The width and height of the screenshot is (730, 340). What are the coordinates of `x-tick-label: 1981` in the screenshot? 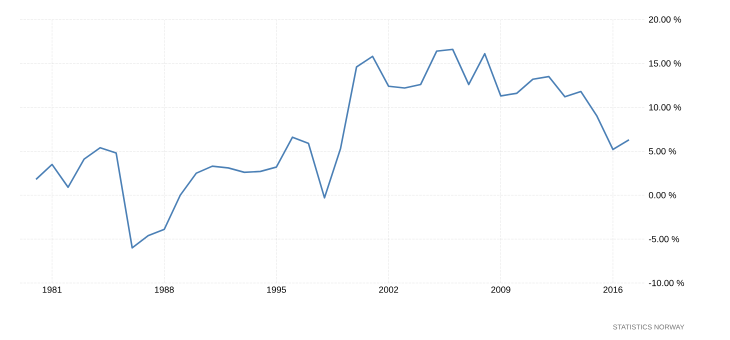 It's located at (52, 289).